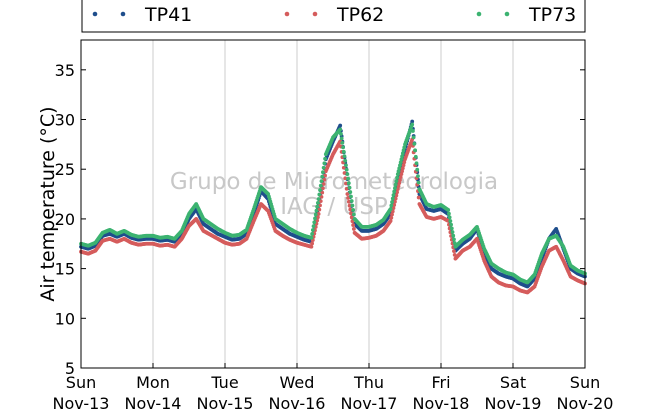 The image size is (650, 409). What do you see at coordinates (333, 16) in the screenshot?
I see `legend-box` at bounding box center [333, 16].